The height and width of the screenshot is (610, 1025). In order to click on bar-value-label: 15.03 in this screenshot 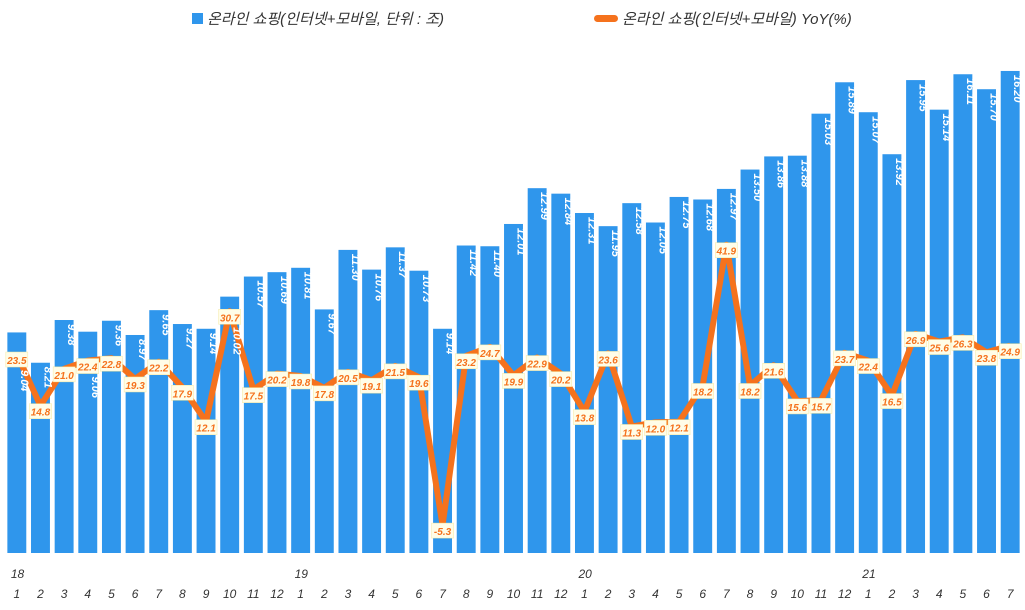, I will do `click(828, 132)`.